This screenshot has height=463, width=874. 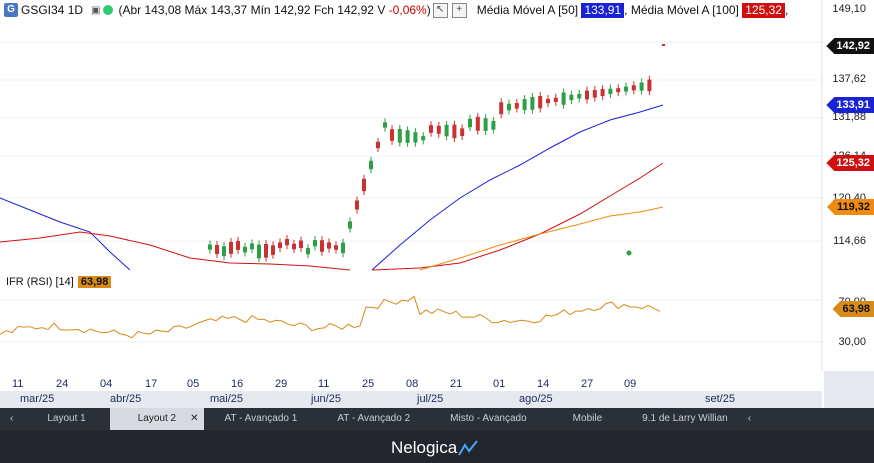 I want to click on ma50-line-left, so click(x=65, y=234).